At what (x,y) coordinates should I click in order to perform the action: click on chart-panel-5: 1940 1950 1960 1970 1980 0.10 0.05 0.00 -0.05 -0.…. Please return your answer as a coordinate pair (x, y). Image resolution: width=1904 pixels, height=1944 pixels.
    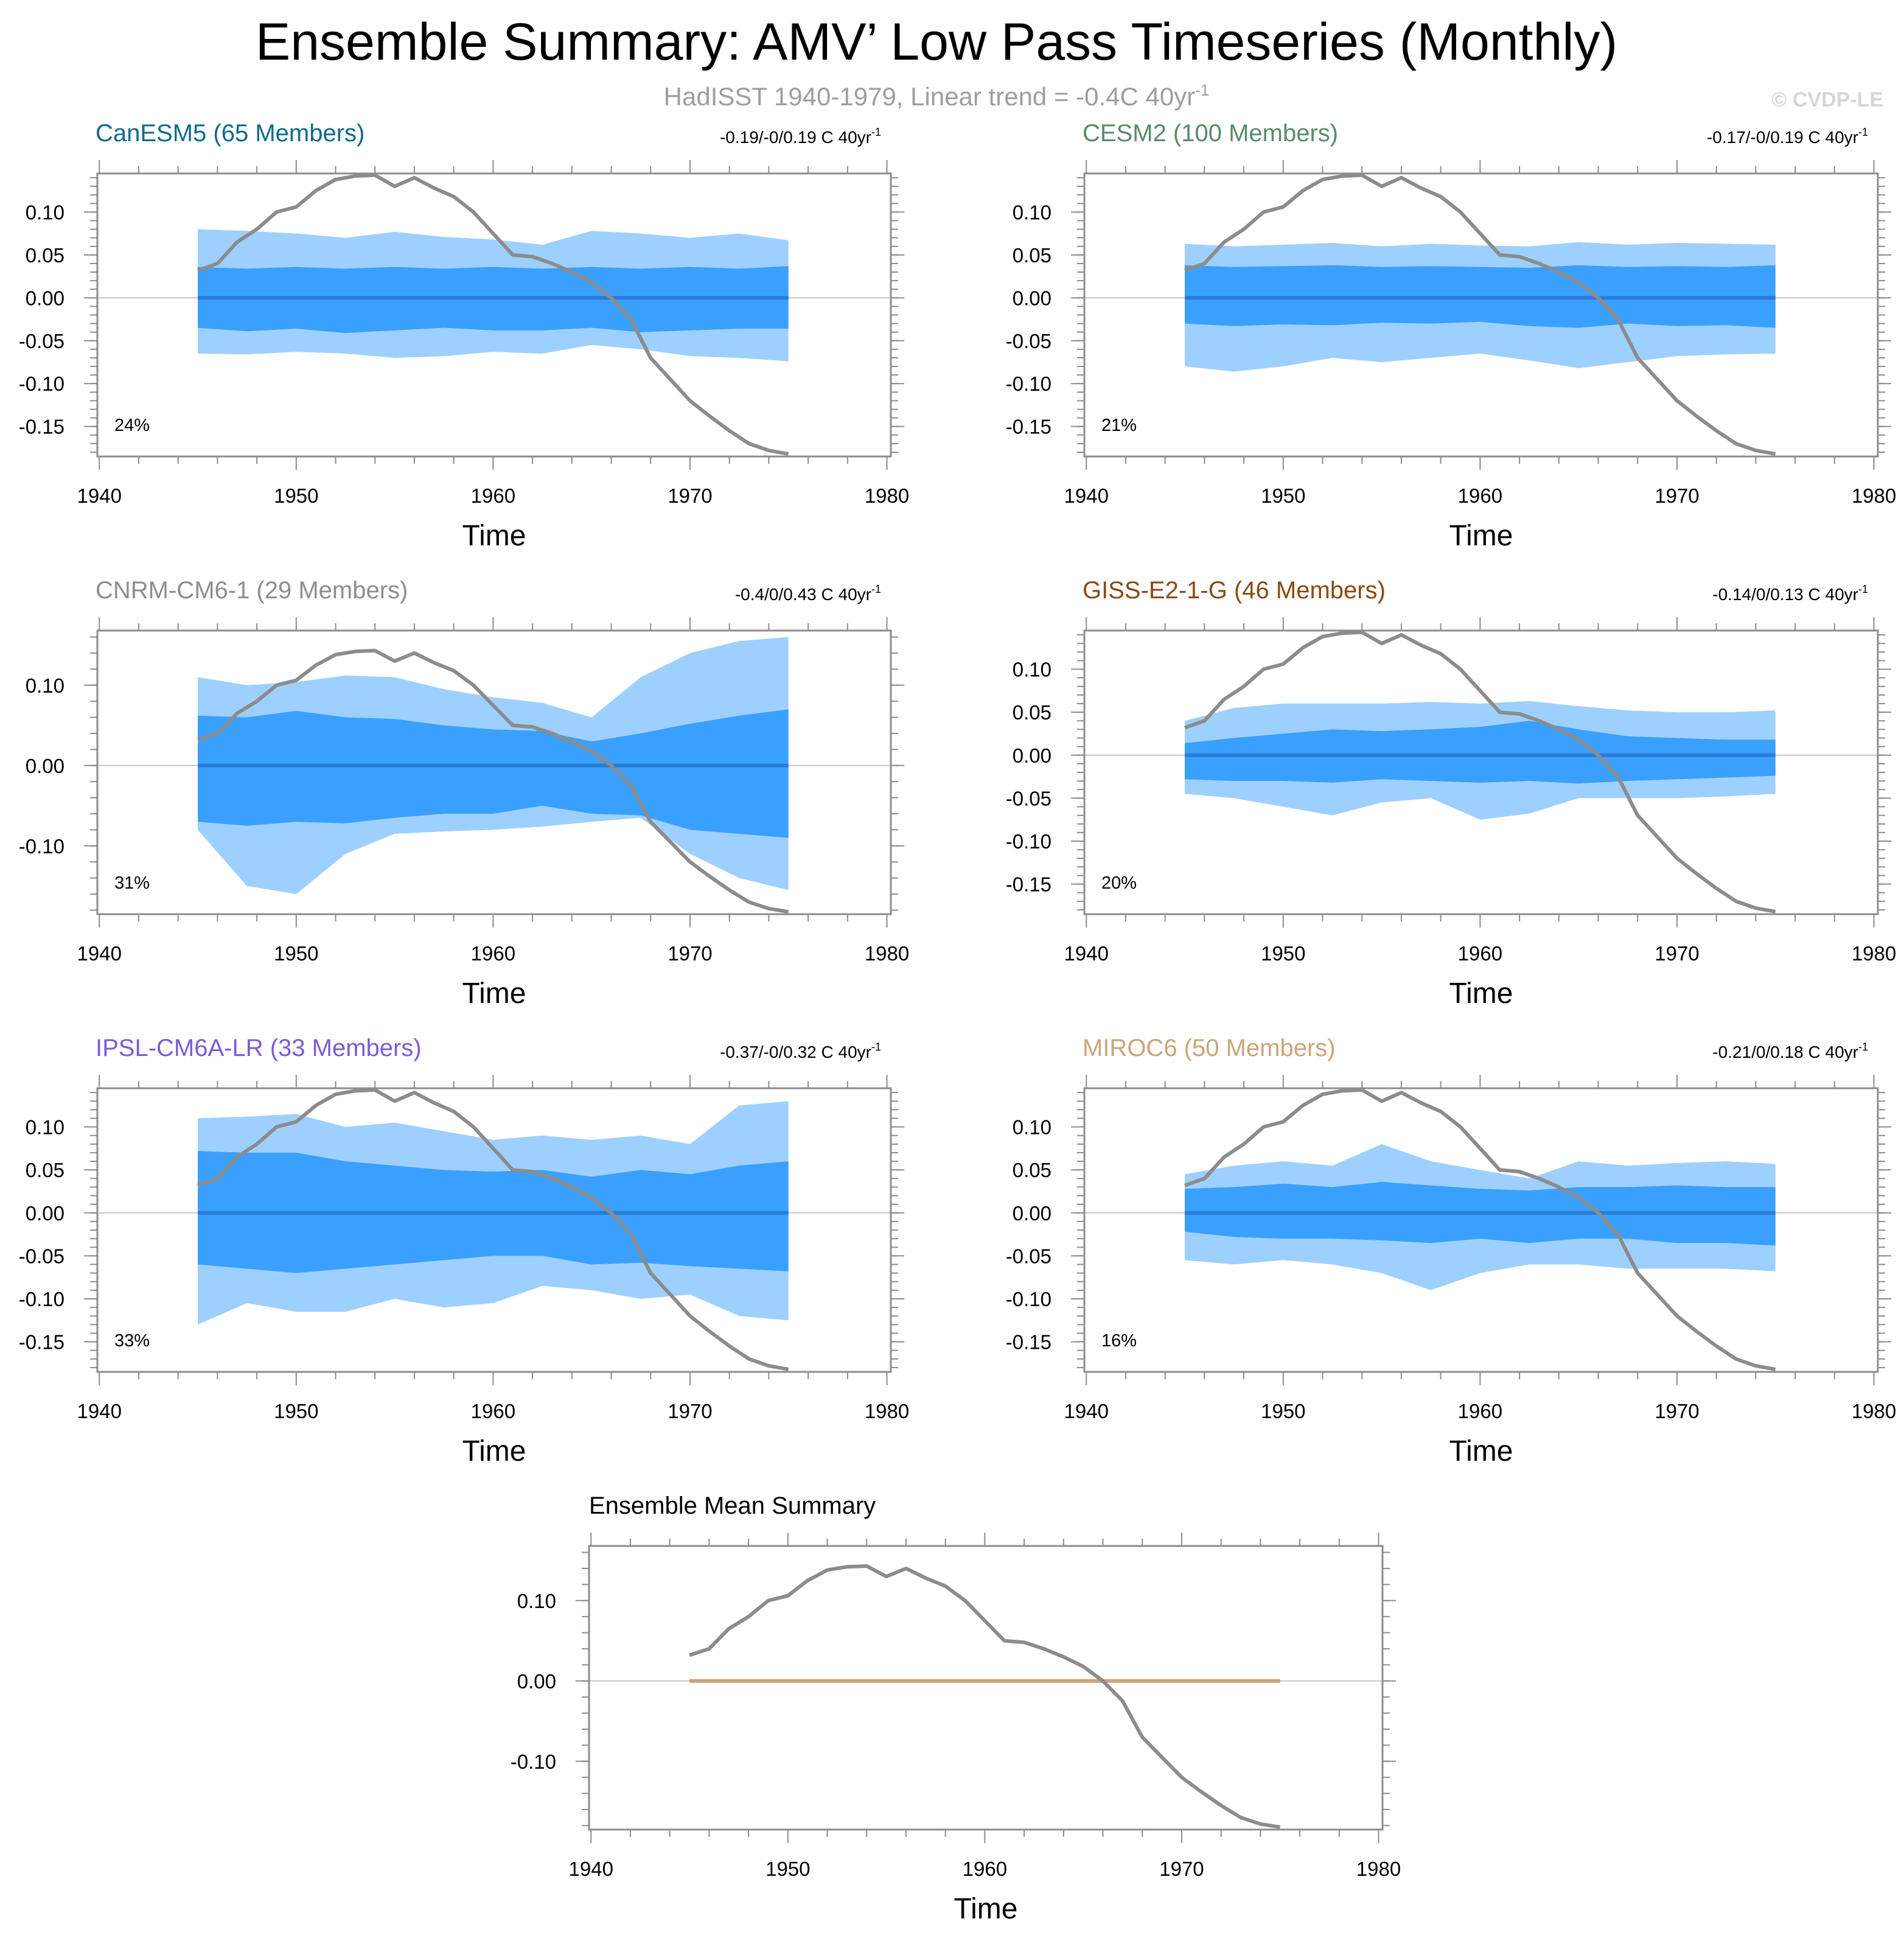
    Looking at the image, I should click on (464, 1251).